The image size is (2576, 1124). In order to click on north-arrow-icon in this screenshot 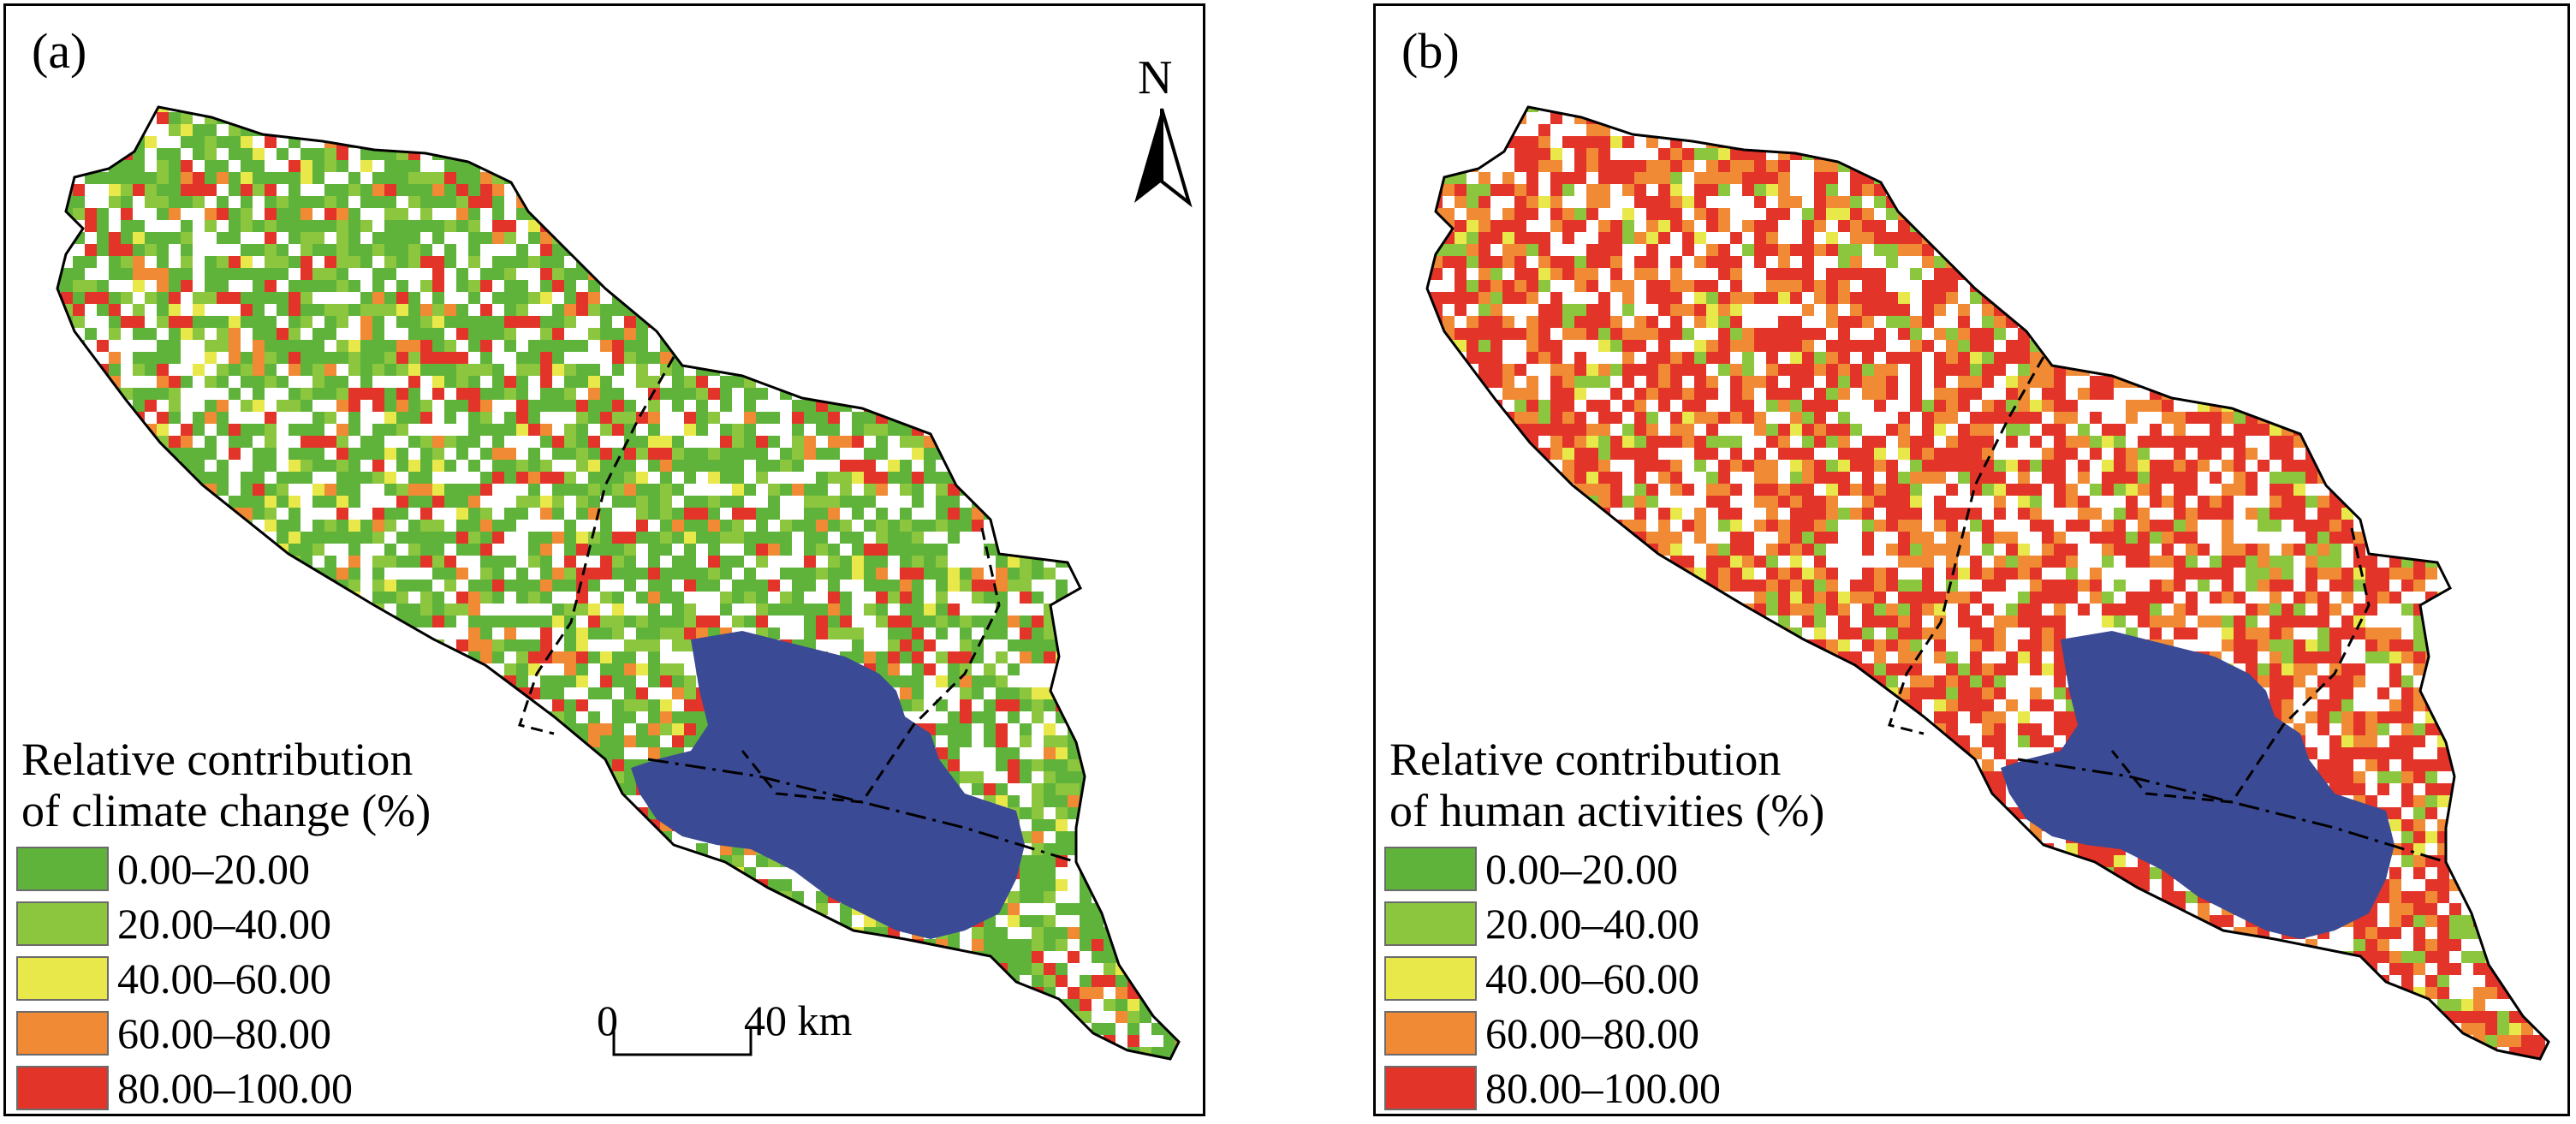, I will do `click(1164, 158)`.